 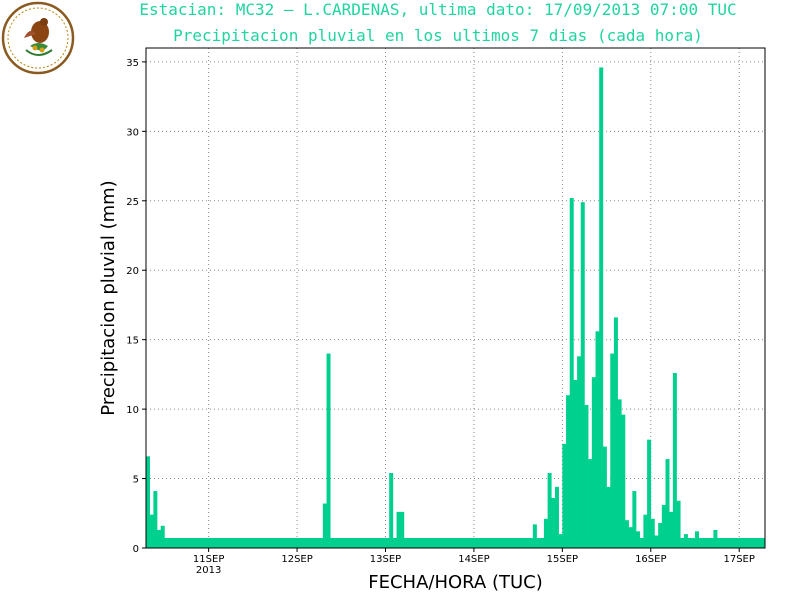 What do you see at coordinates (208, 559) in the screenshot?
I see `x-tick-label: 11SEP` at bounding box center [208, 559].